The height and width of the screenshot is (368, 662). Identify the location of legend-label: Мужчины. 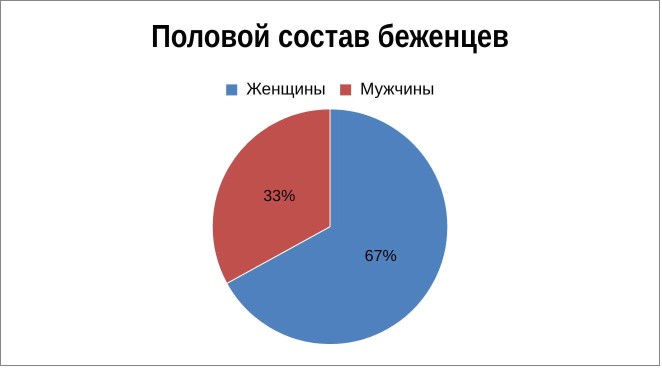
(397, 89).